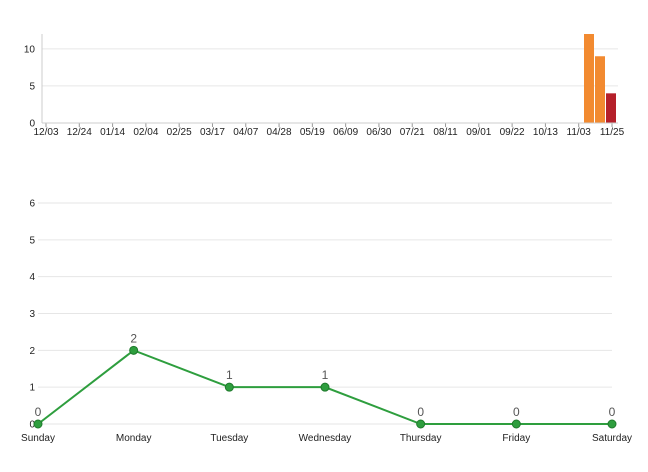 The height and width of the screenshot is (472, 648). What do you see at coordinates (378, 132) in the screenshot?
I see `x-tick-label: 06/30` at bounding box center [378, 132].